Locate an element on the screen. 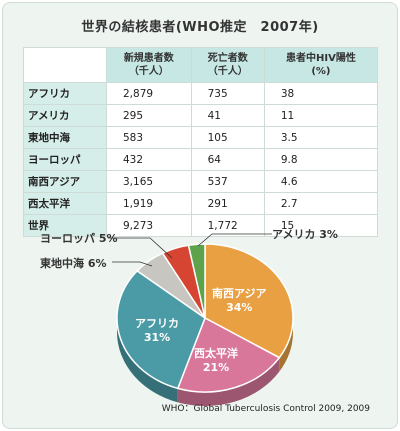 The width and height of the screenshot is (400, 431). cell-new-cases: 432 is located at coordinates (149, 159).